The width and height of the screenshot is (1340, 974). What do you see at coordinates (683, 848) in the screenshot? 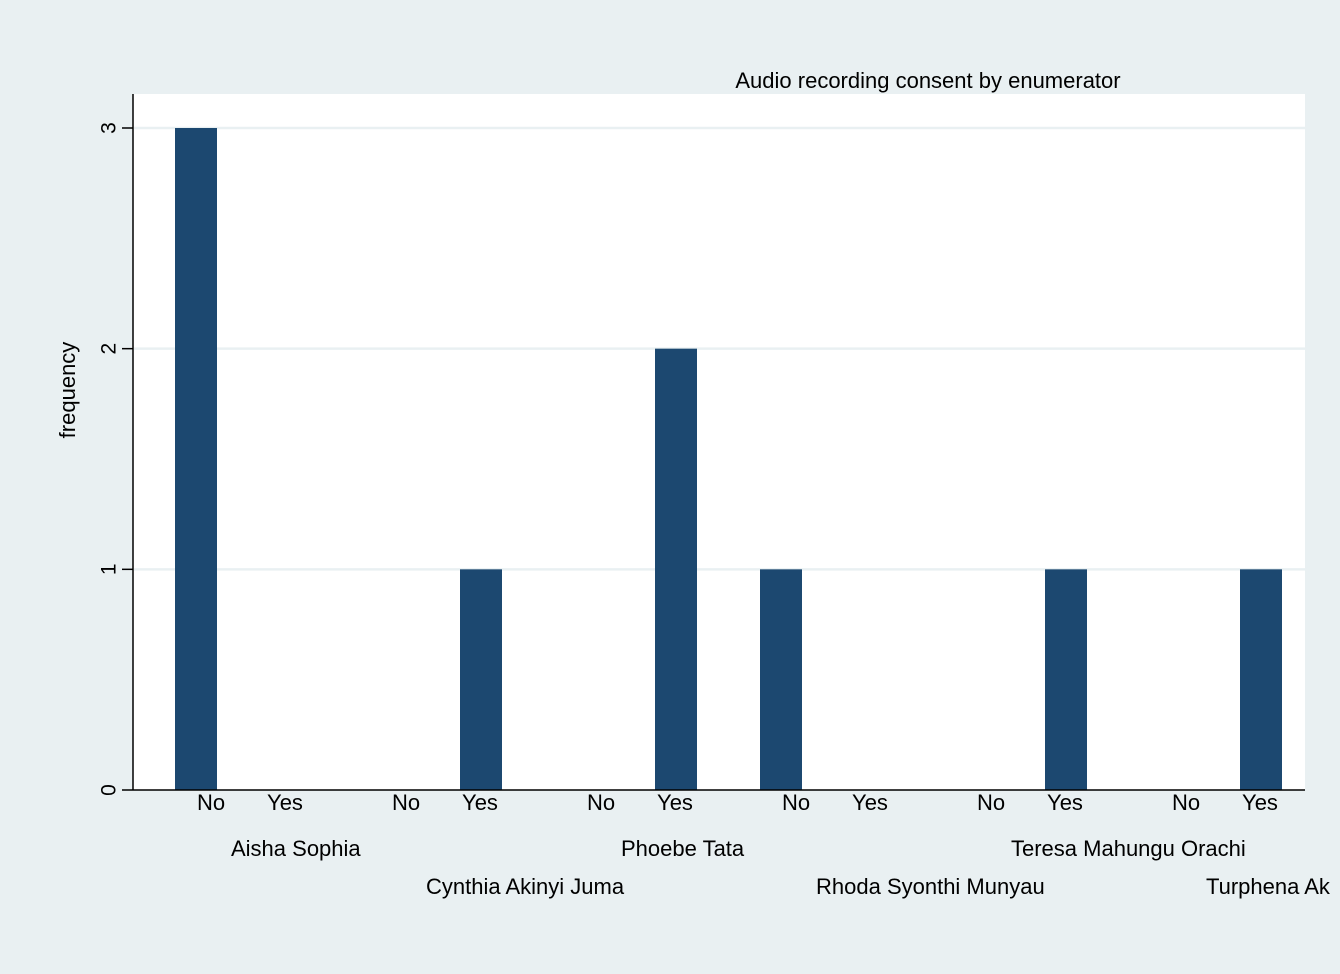
I see `group-label: Phoebe Tata` at bounding box center [683, 848].